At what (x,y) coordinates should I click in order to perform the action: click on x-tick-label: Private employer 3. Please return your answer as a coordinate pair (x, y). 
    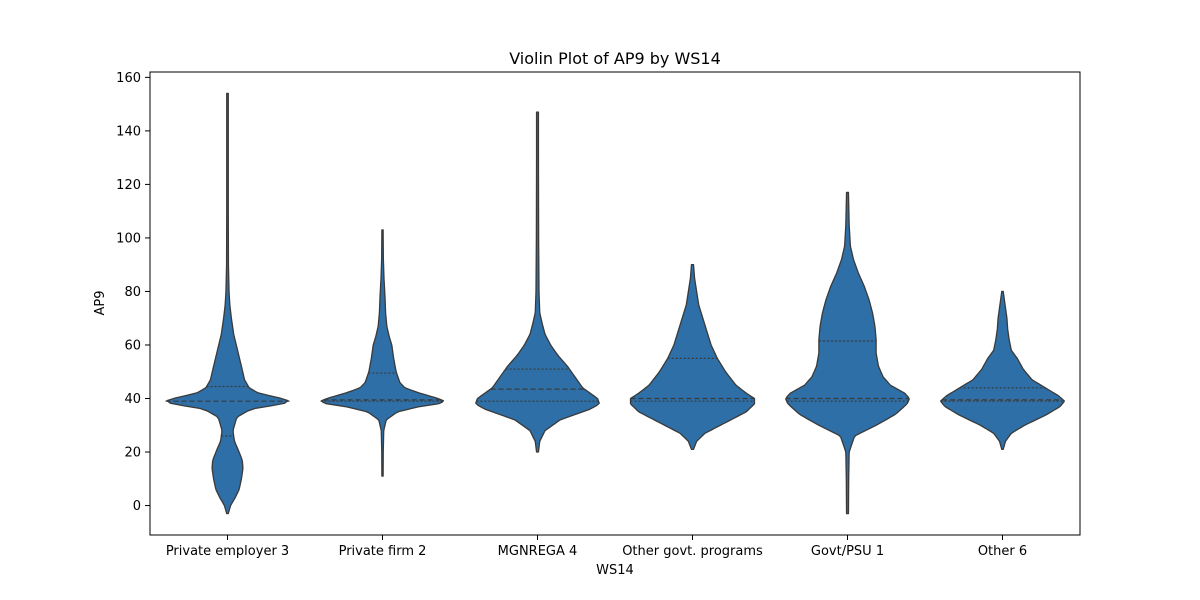
    Looking at the image, I should click on (227, 551).